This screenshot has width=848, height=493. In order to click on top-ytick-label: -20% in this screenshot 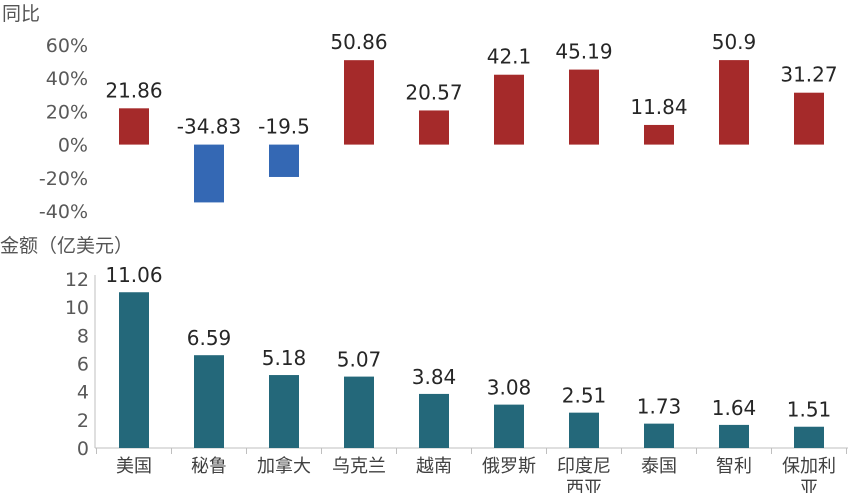, I will do `click(63, 179)`.